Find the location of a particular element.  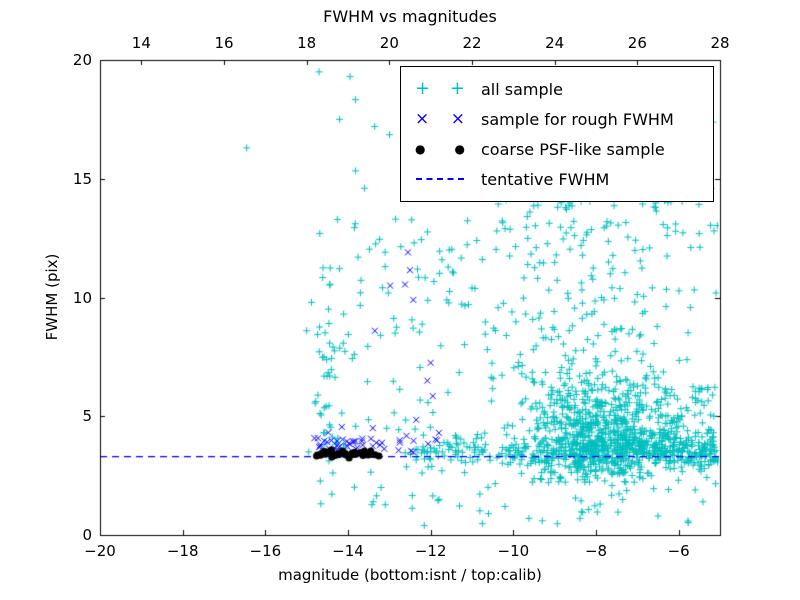

legend-marker-dashed-line is located at coordinates (440, 179).